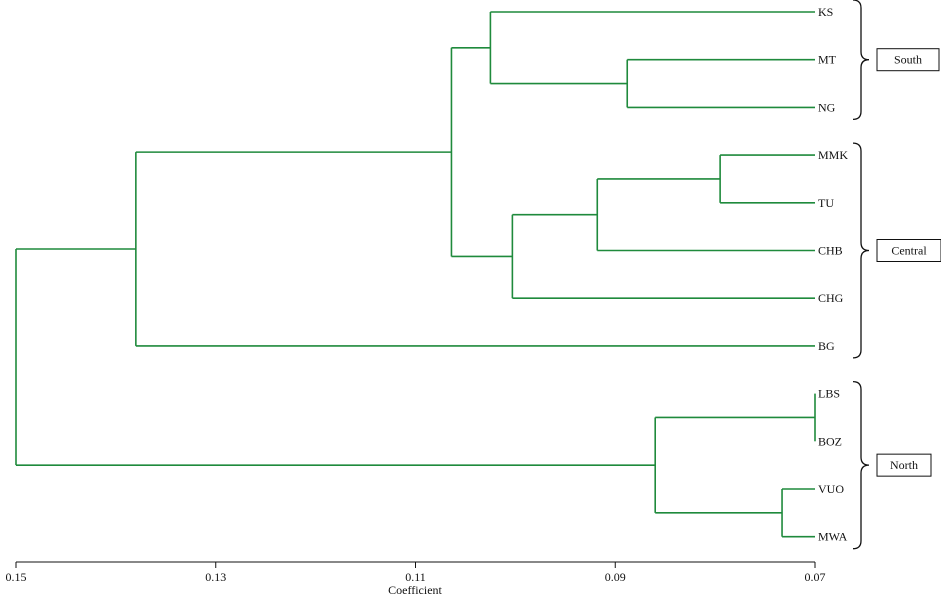 The width and height of the screenshot is (941, 597). What do you see at coordinates (831, 298) in the screenshot?
I see `leaf-label-chg: CHG` at bounding box center [831, 298].